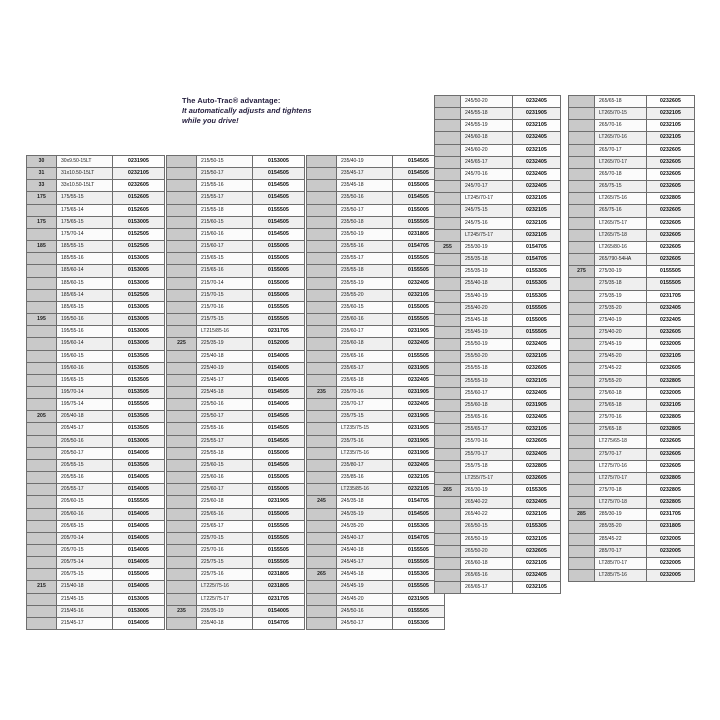 This screenshot has width=720, height=720. Describe the element at coordinates (95, 210) in the screenshot. I see `table-row: 175/65-14 0152605` at that location.